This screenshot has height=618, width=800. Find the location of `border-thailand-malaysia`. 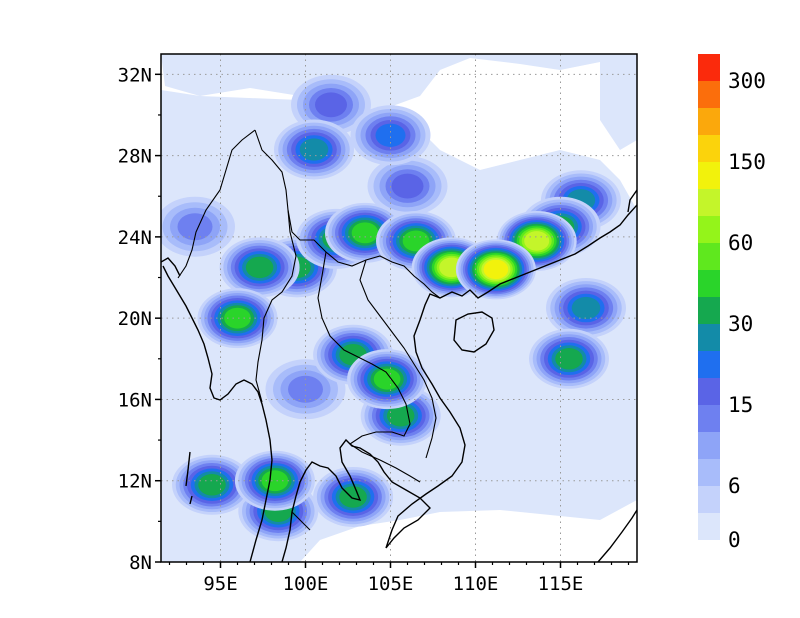

border-thailand-malaysia is located at coordinates (301, 521).